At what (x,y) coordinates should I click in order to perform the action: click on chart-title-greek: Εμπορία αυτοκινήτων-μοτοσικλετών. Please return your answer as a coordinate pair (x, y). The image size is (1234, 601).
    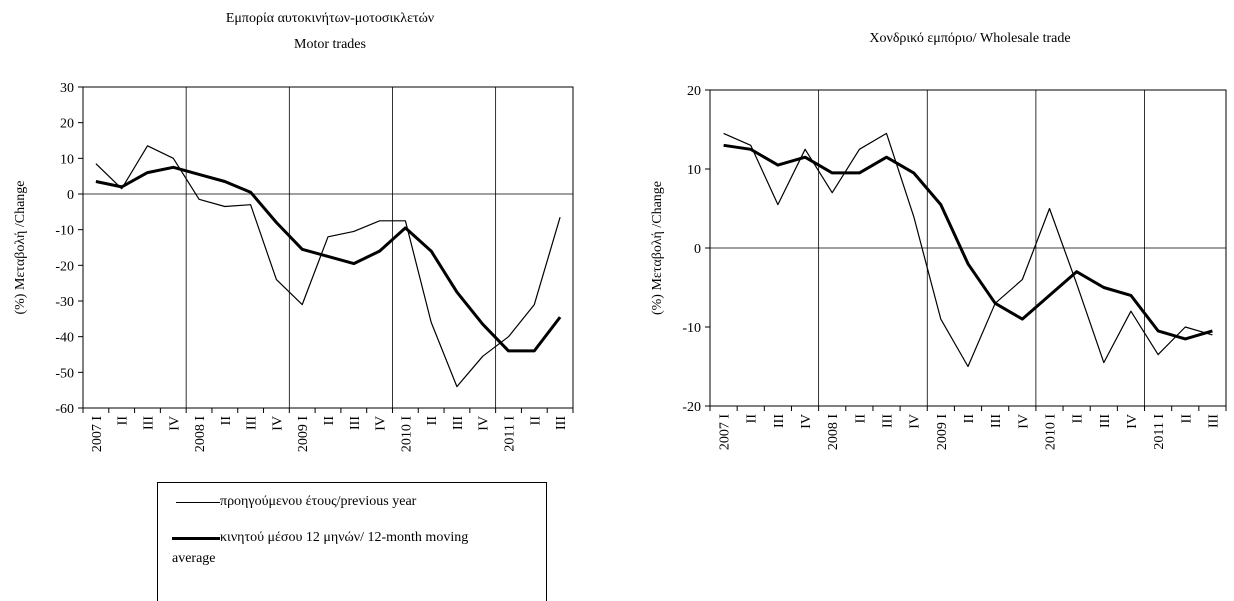
    Looking at the image, I should click on (330, 18).